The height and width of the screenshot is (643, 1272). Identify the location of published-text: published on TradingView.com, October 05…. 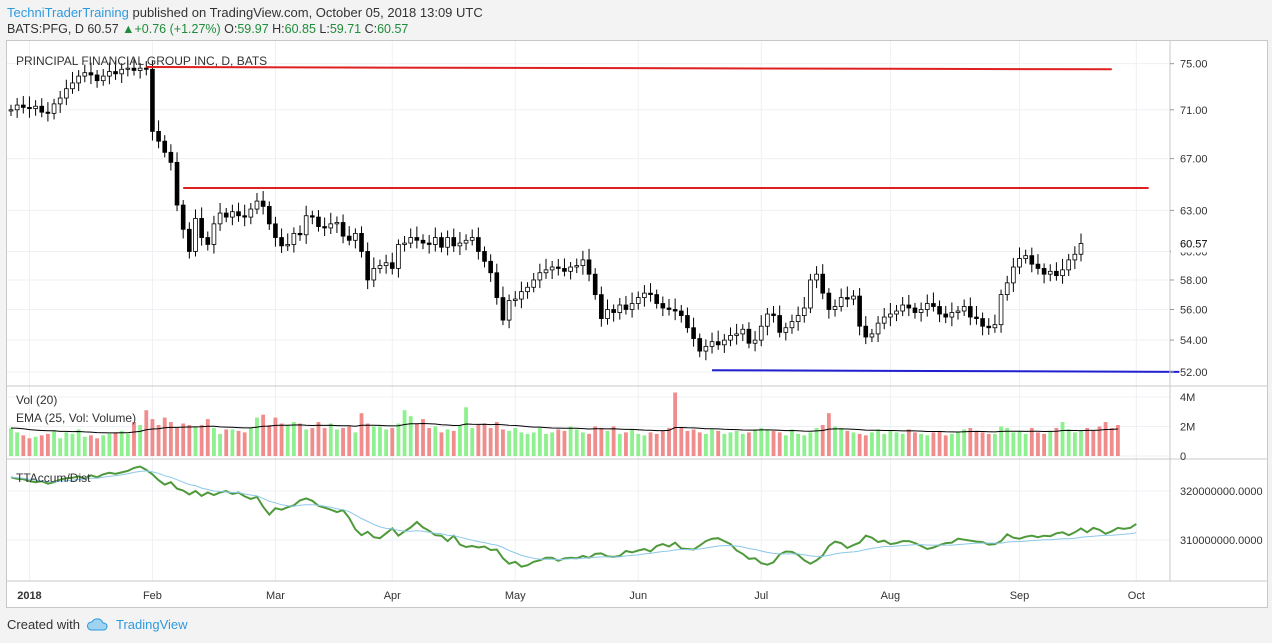
(305, 12).